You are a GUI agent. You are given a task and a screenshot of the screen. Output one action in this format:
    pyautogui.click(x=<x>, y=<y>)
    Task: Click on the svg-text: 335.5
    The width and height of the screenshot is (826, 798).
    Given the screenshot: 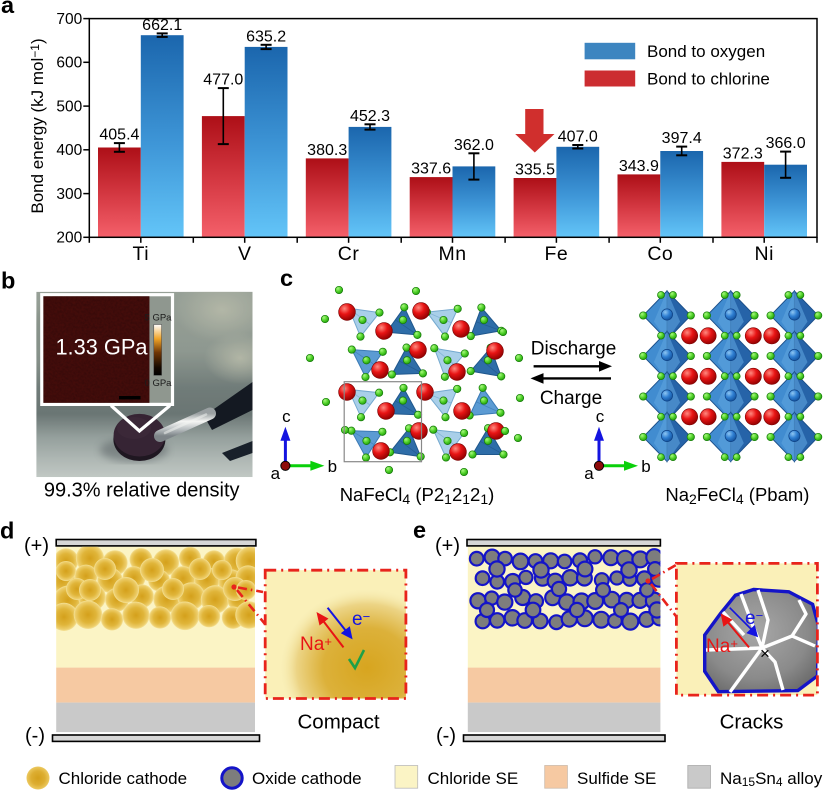 What is the action you would take?
    pyautogui.click(x=535, y=170)
    